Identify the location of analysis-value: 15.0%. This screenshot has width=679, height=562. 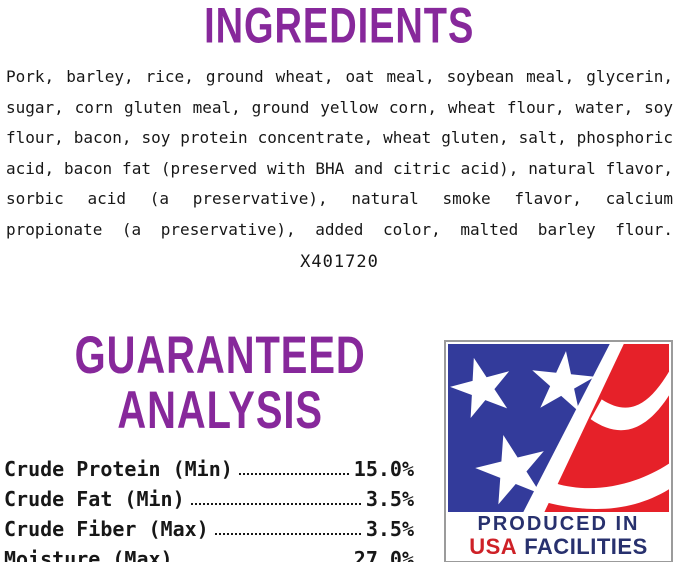
(383, 469).